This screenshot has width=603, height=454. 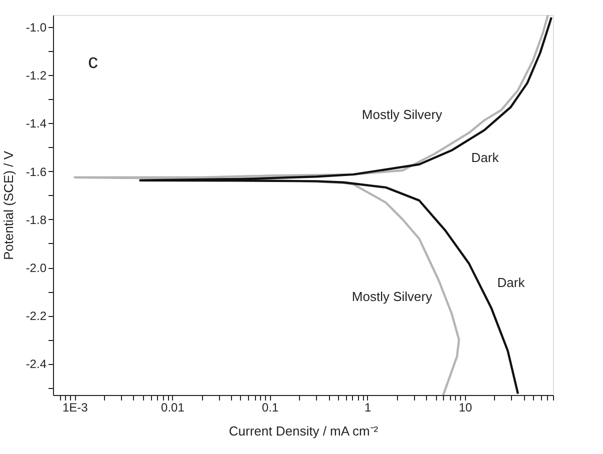 I want to click on x-tick-label: 1E-3, so click(x=75, y=407).